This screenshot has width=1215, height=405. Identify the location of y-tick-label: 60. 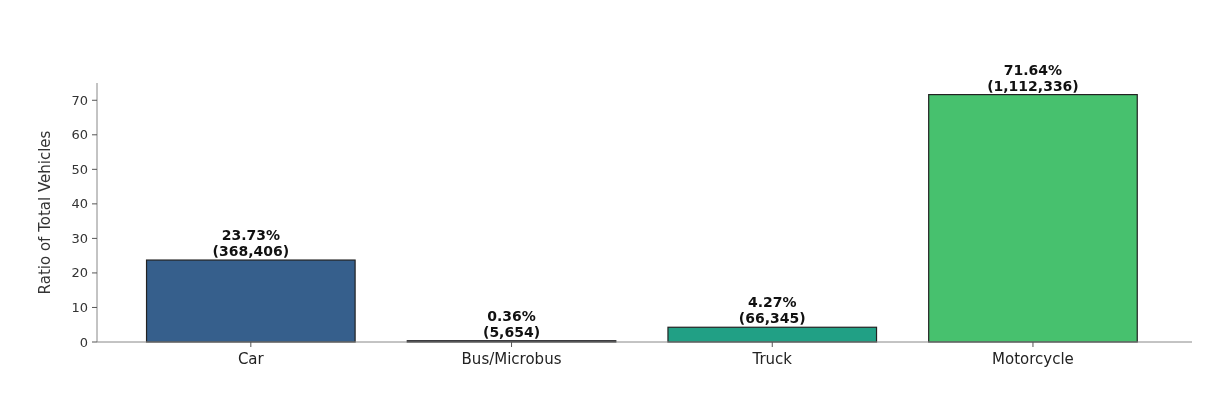
(79, 135).